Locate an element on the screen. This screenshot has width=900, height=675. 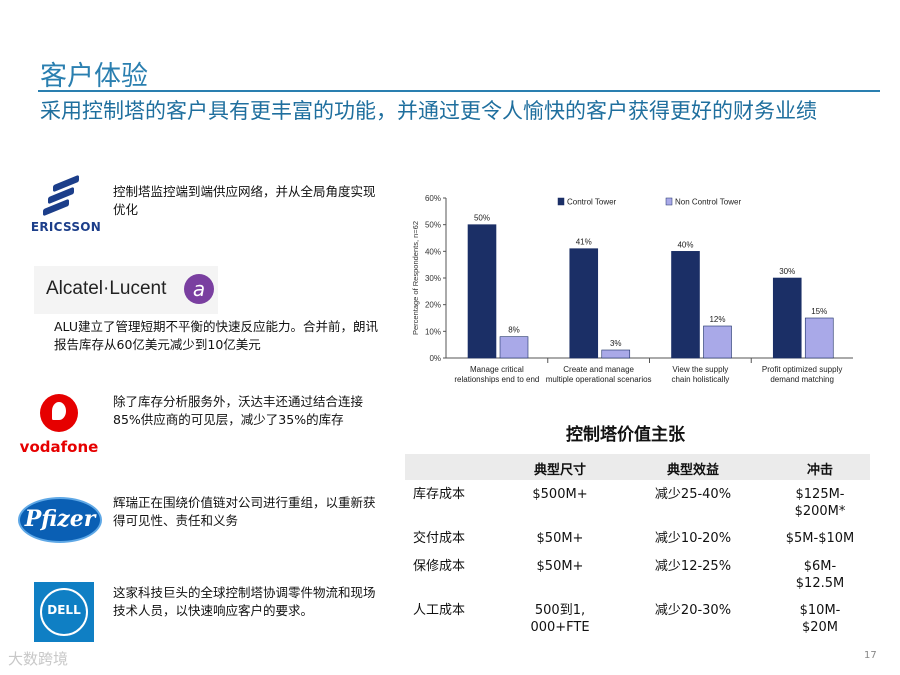
cell-impact: $5M-$10M is located at coordinates (820, 538).